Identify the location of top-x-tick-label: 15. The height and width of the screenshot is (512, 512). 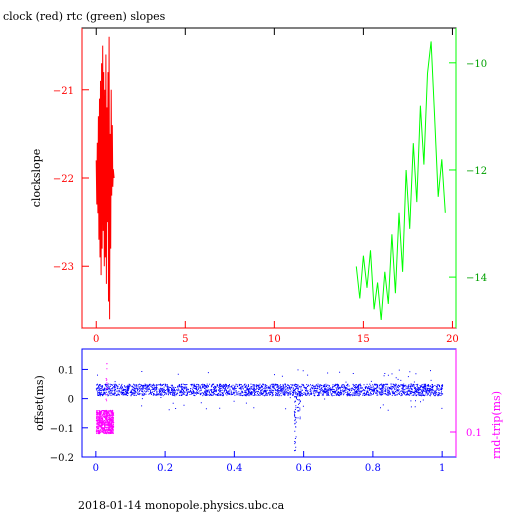
(363, 339).